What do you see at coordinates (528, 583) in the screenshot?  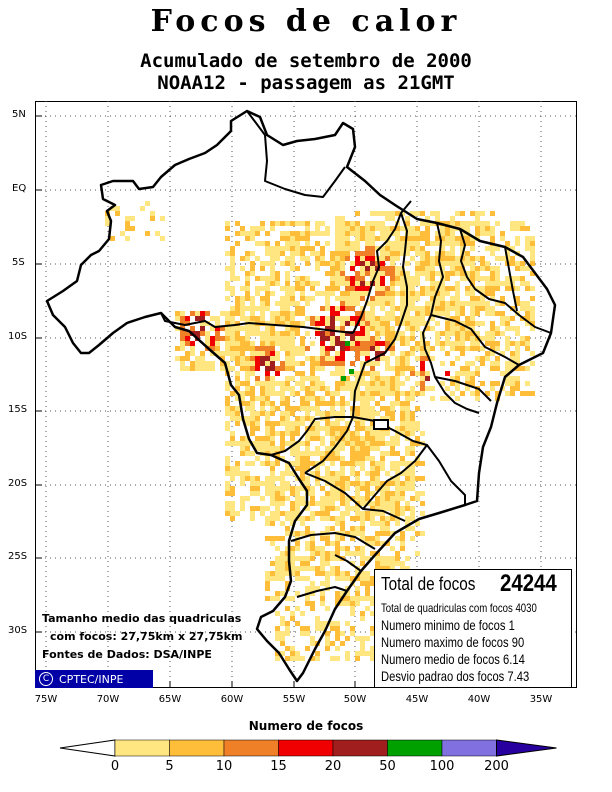 I see `total-focos-value: 24244` at bounding box center [528, 583].